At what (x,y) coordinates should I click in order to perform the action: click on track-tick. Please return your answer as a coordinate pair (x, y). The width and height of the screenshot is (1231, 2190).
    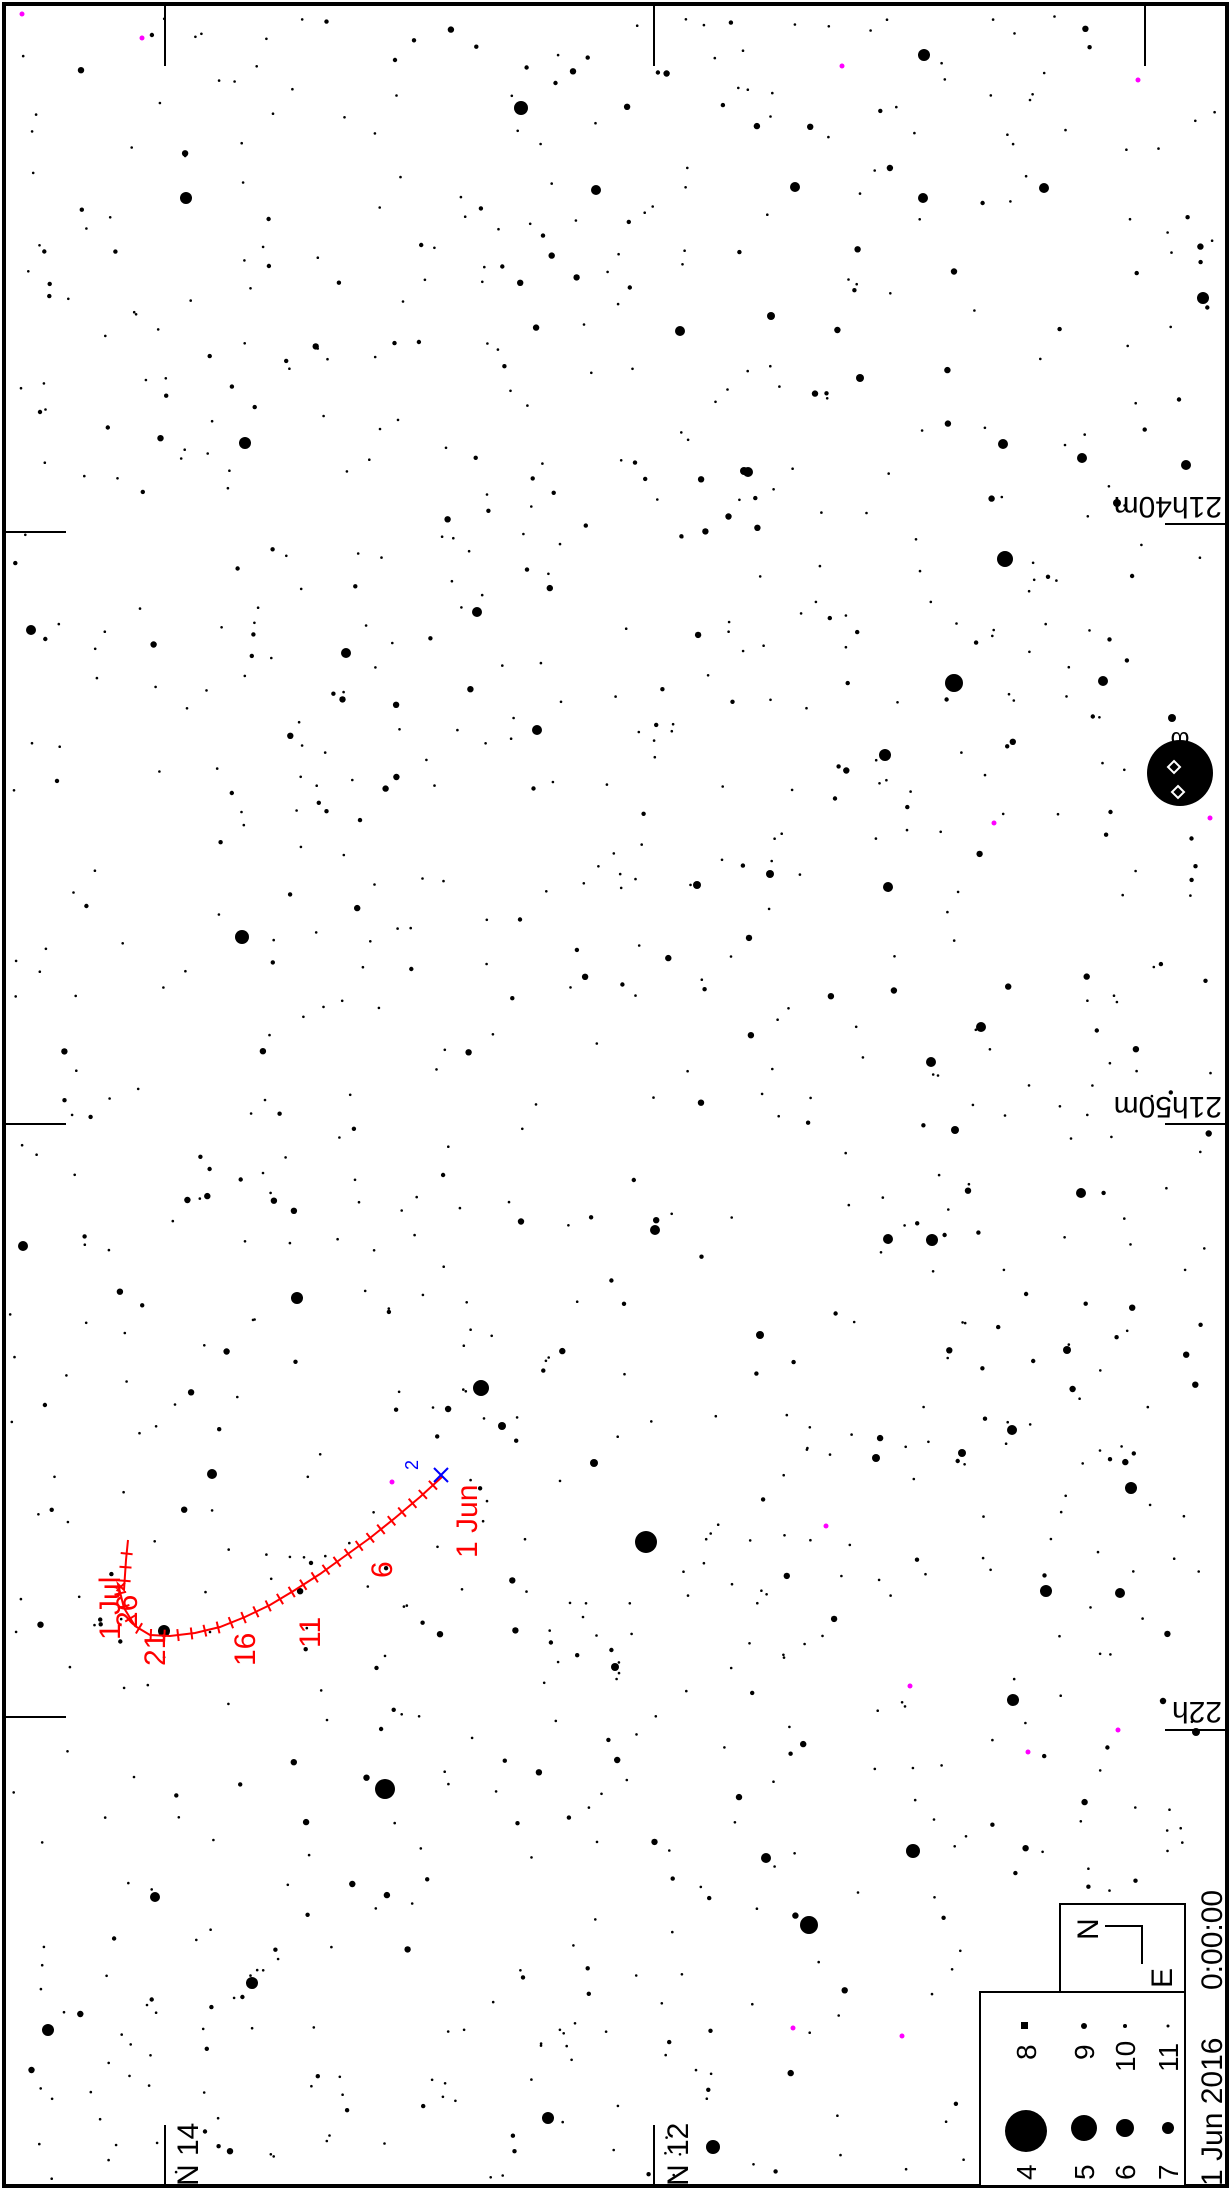
    Looking at the image, I should click on (218, 1627).